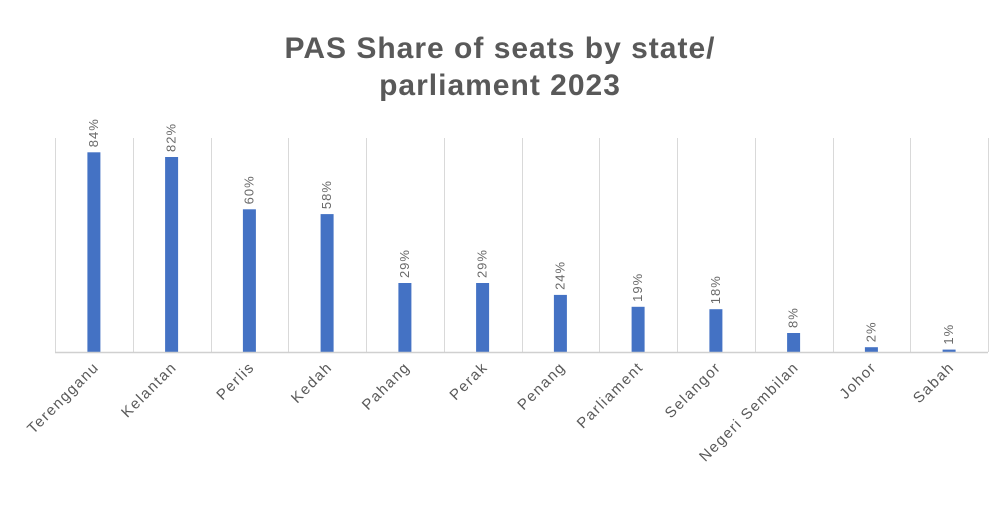 The height and width of the screenshot is (512, 1000). I want to click on x-tick-label: Selangor, so click(693, 390).